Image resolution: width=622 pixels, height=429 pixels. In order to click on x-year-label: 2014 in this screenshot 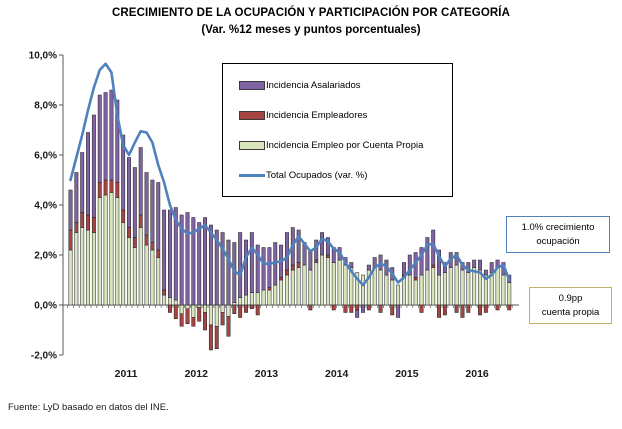, I will do `click(337, 374)`.